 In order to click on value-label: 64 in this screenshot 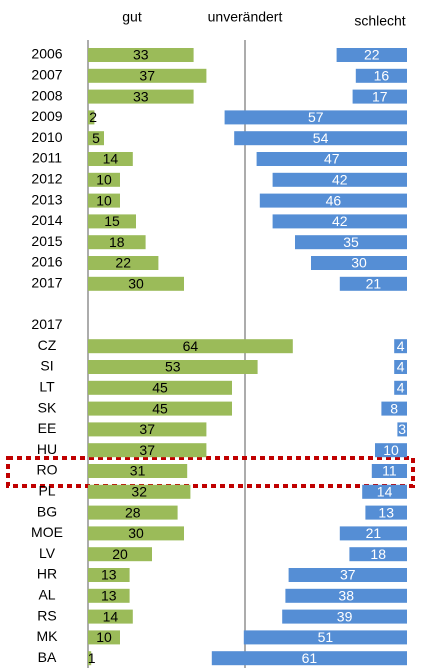, I will do `click(191, 346)`.